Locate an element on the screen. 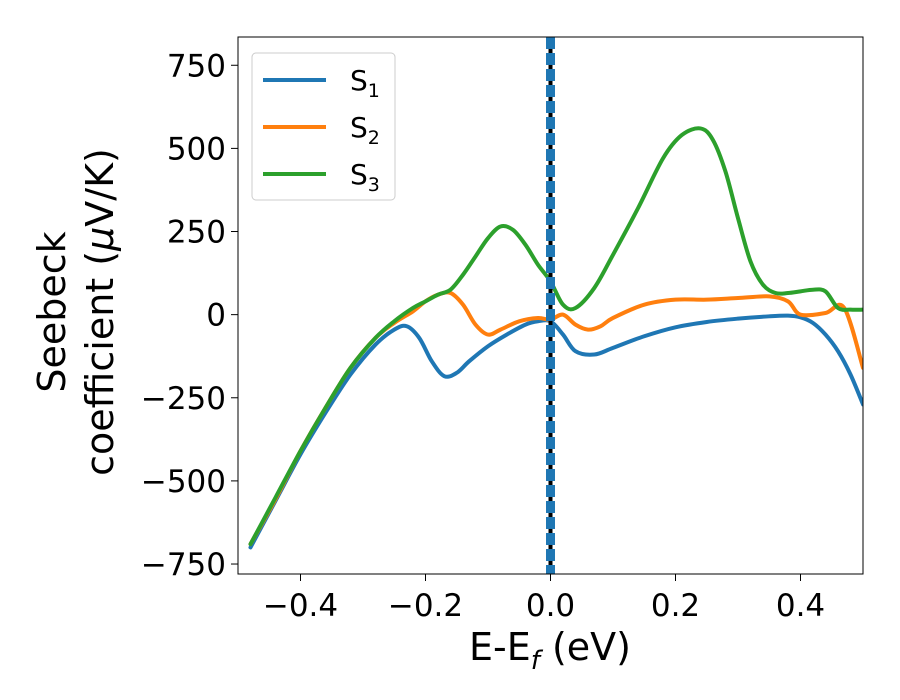 The width and height of the screenshot is (900, 700). x-tick-label: 0.0 is located at coordinates (550, 606).